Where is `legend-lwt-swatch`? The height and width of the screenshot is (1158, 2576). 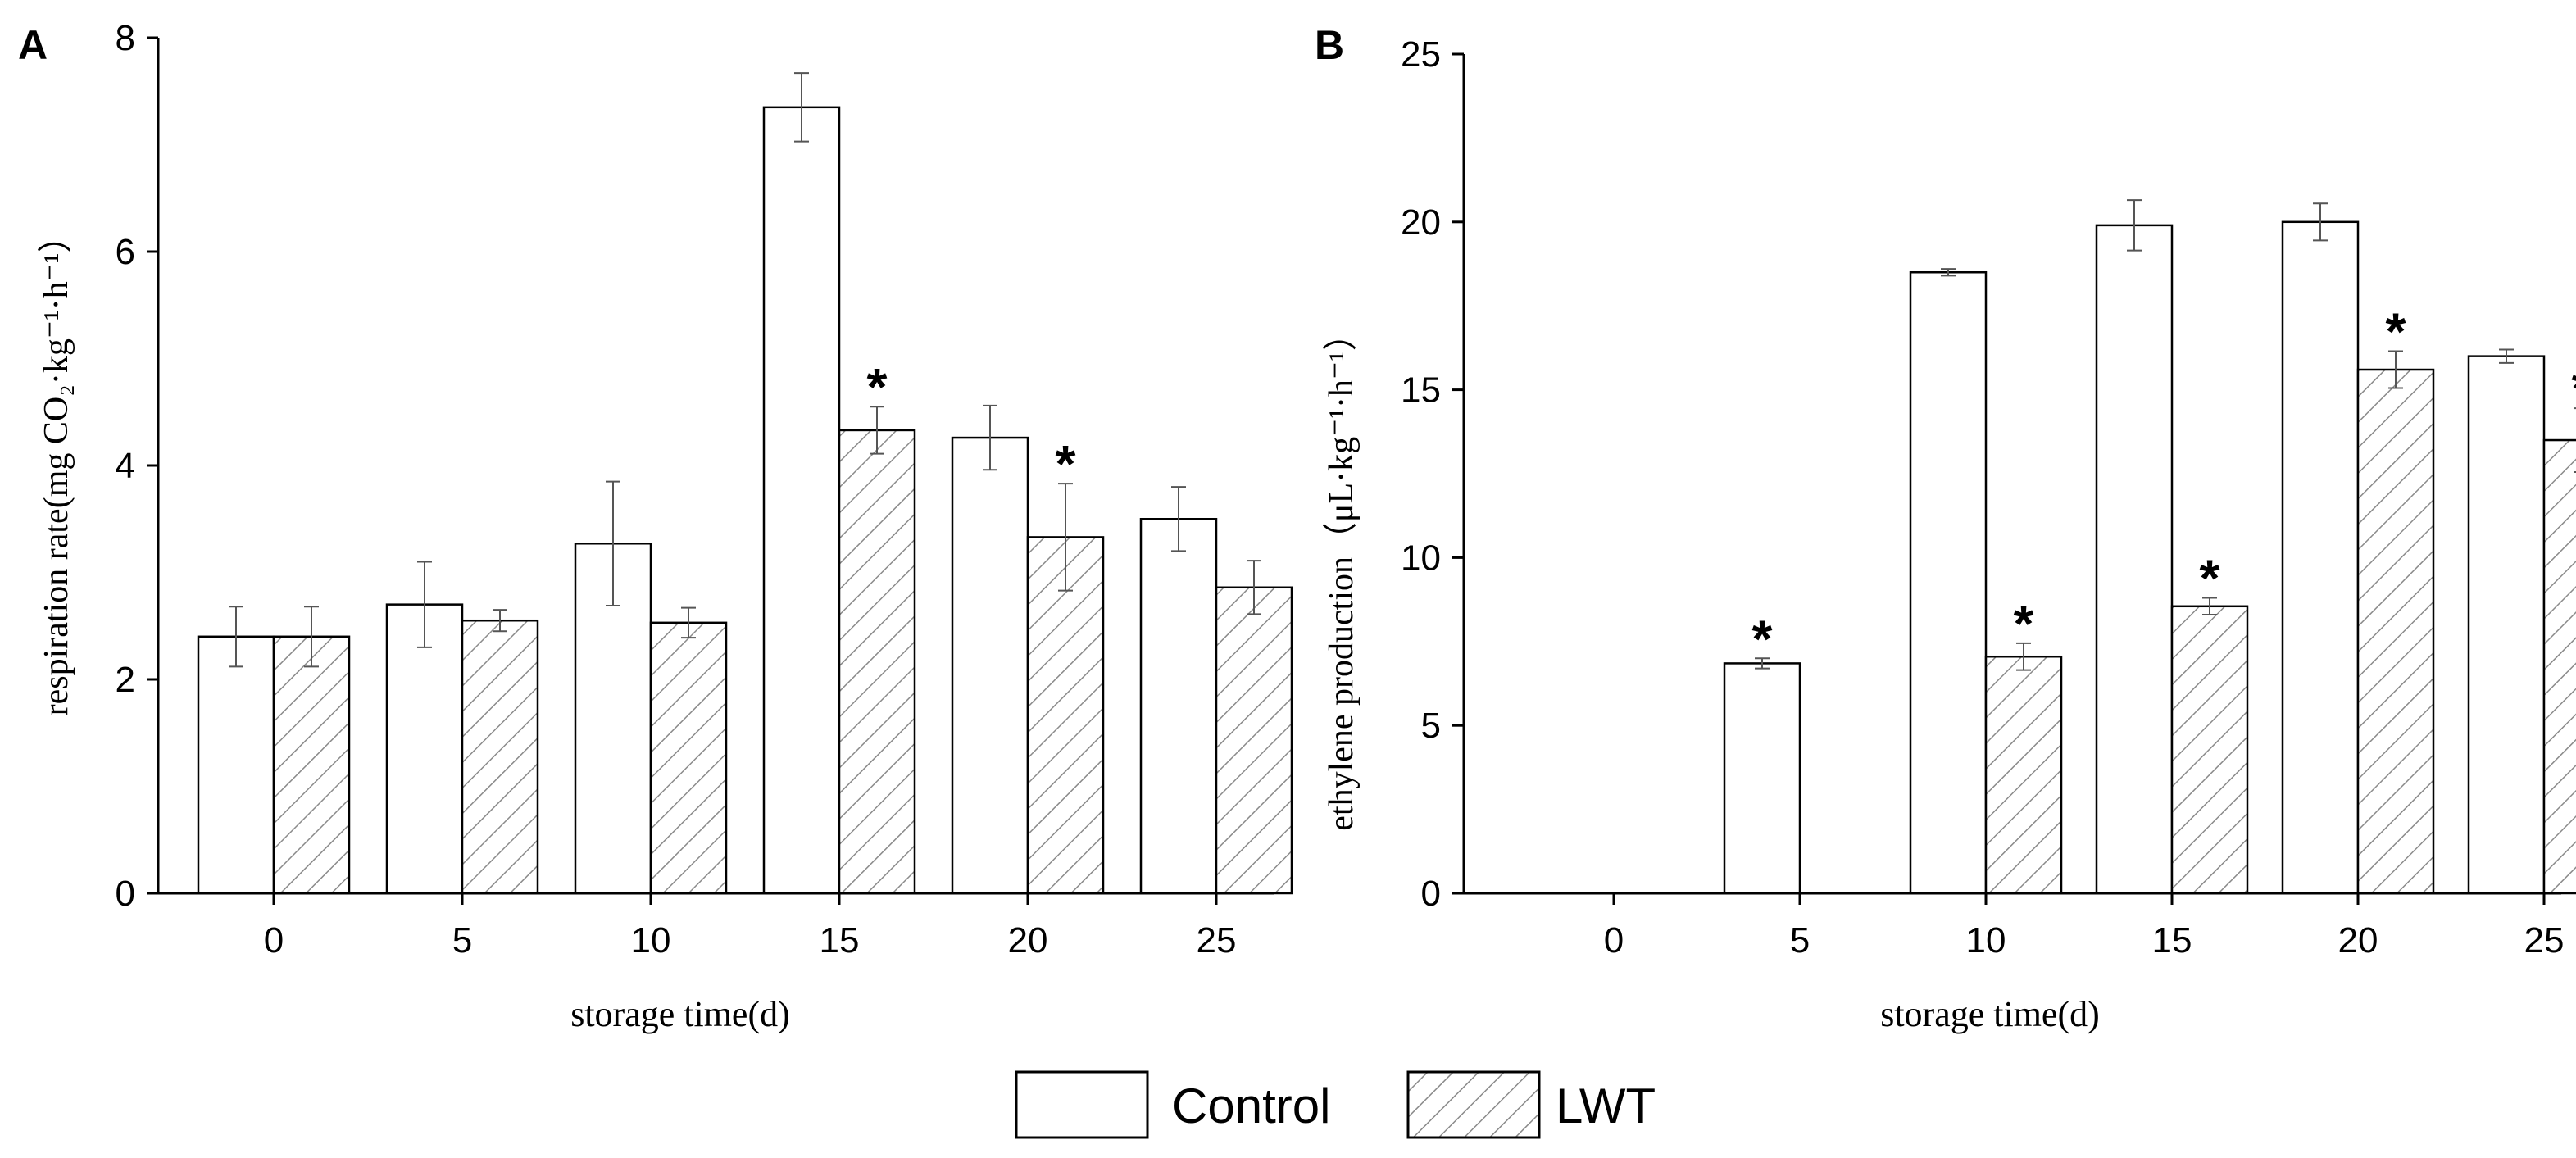 legend-lwt-swatch is located at coordinates (1473, 1104).